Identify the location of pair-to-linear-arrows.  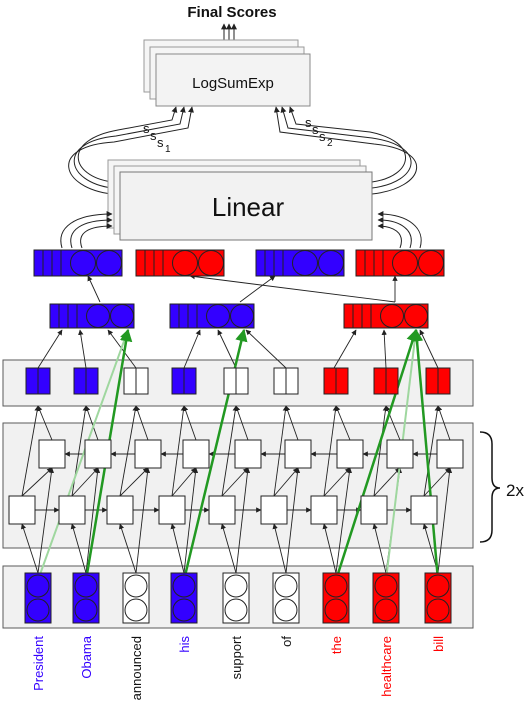
(241, 230).